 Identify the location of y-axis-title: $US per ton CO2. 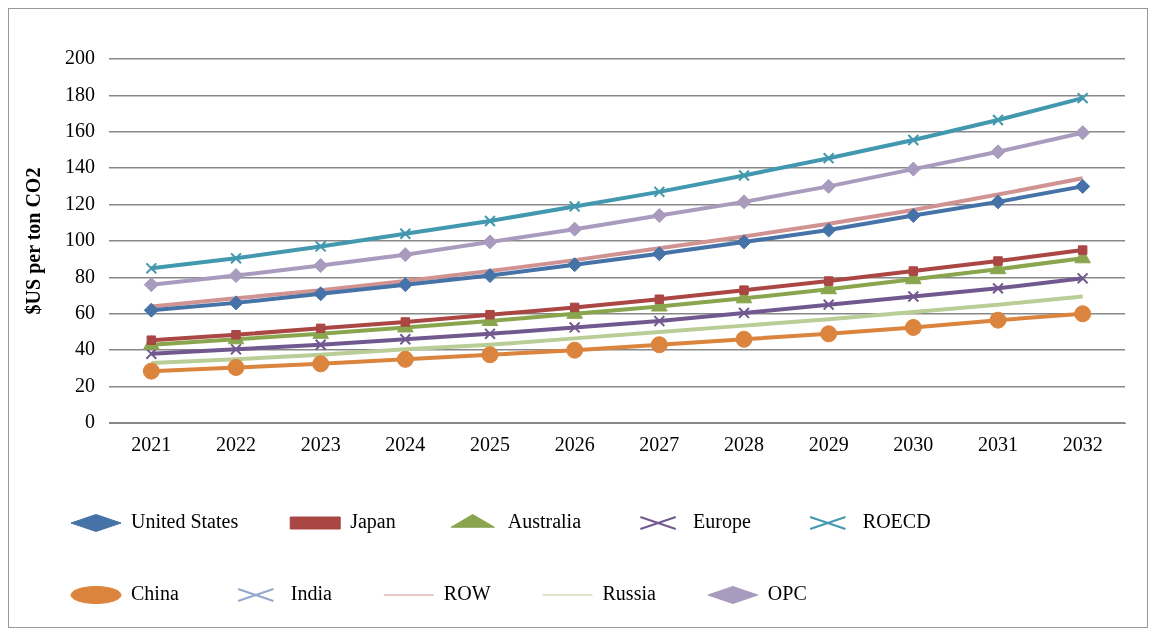
(34, 241).